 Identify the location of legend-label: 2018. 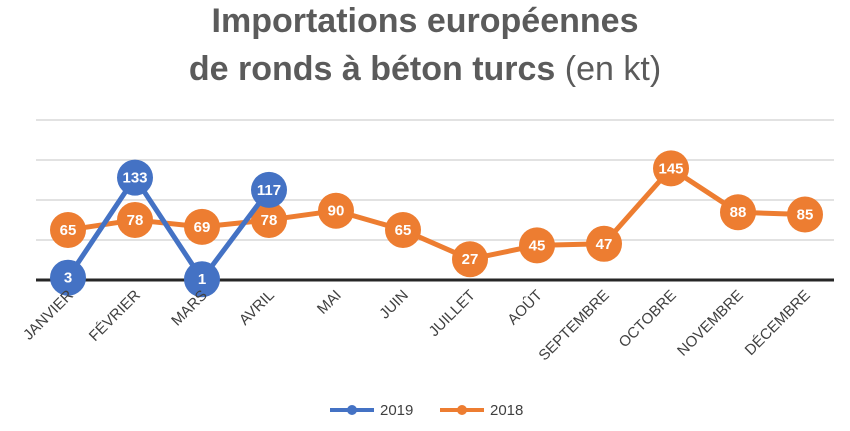
(506, 410).